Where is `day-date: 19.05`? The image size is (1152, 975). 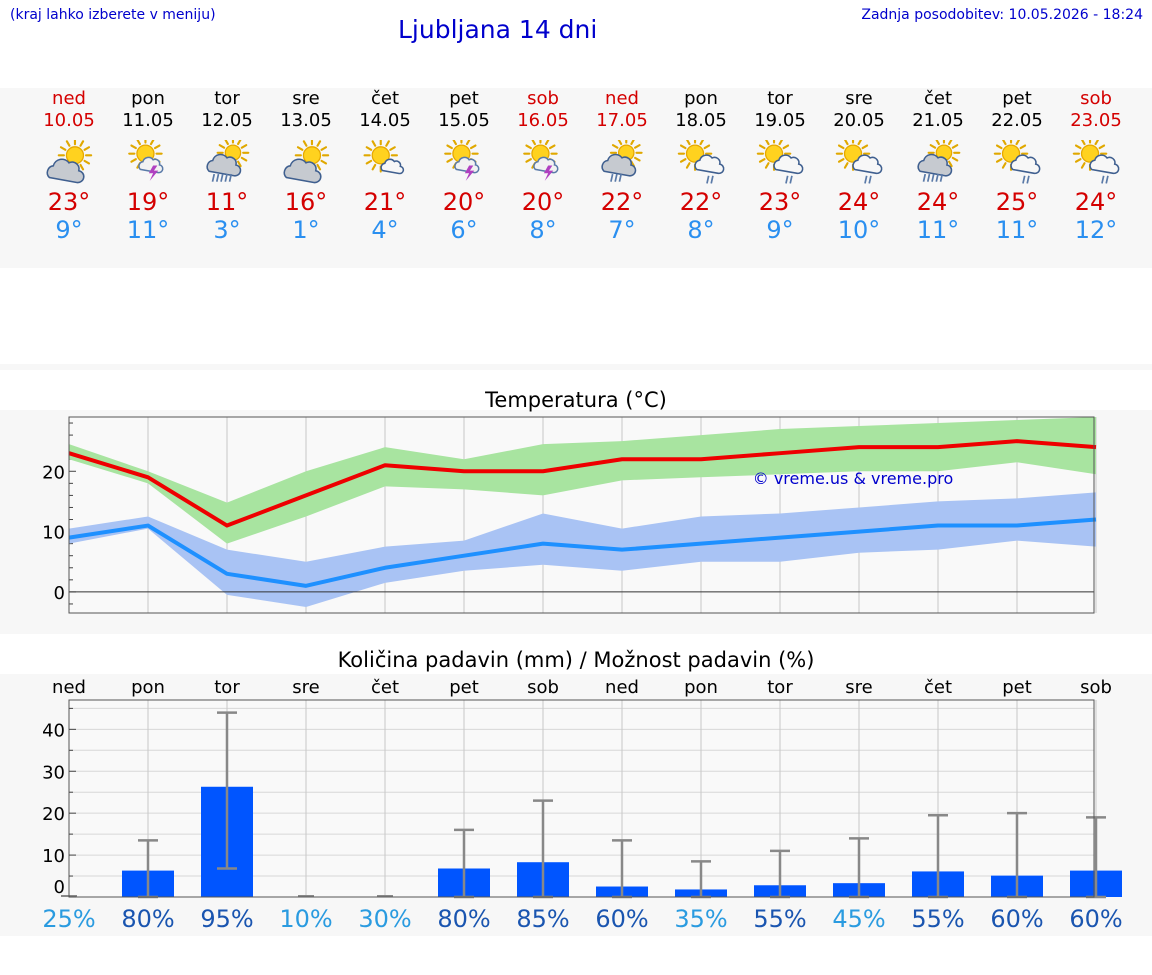
day-date: 19.05 is located at coordinates (780, 120).